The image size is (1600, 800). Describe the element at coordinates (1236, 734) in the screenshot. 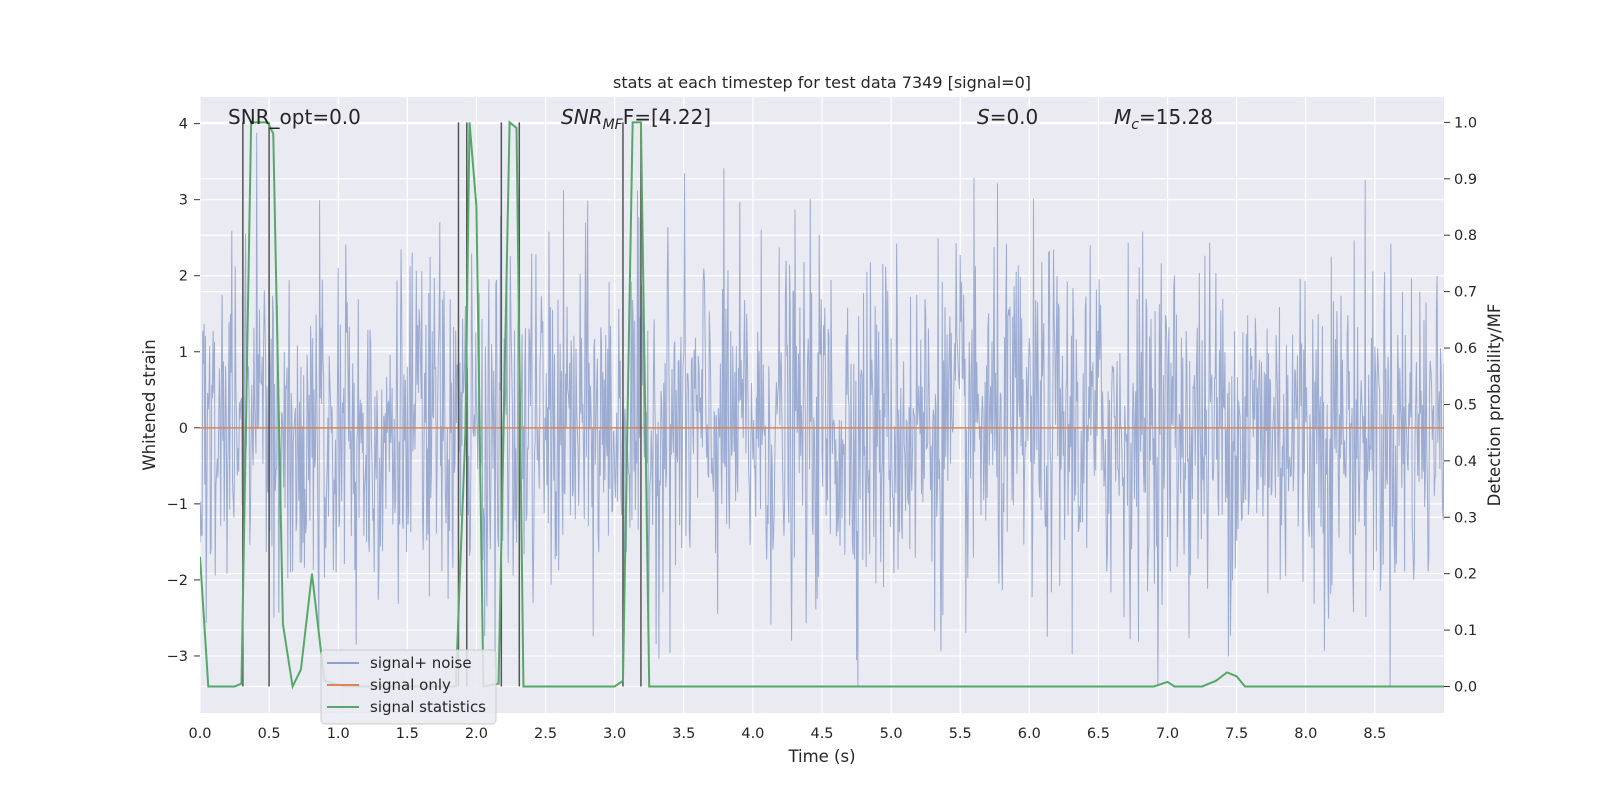

I see `x-tick-label: 7.5` at that location.